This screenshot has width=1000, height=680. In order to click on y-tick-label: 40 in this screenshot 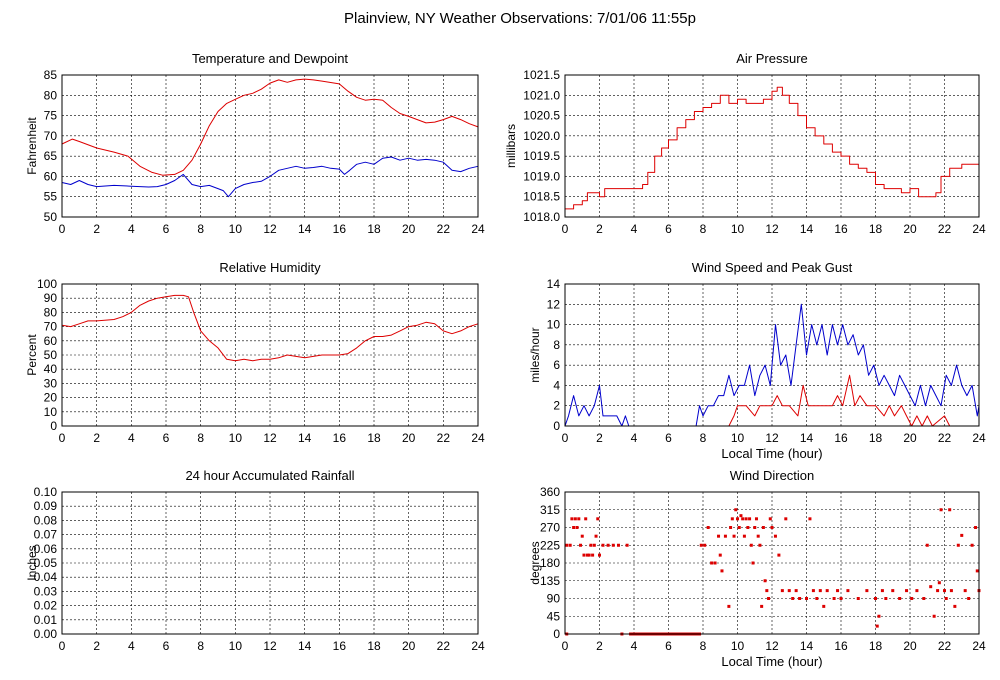, I will do `click(51, 369)`.